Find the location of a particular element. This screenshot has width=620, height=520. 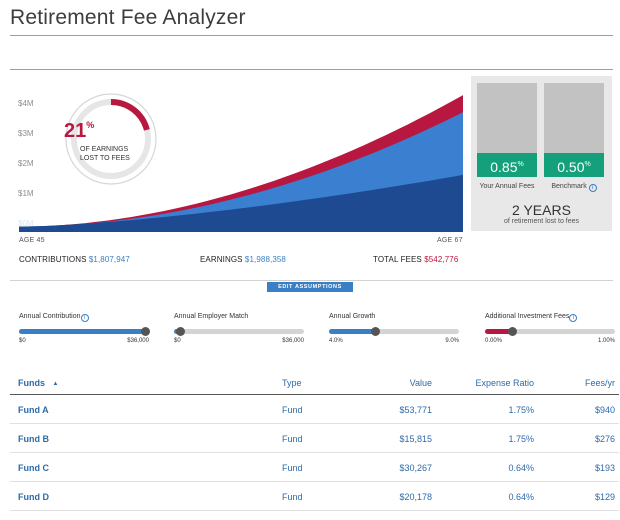

slider-label-wrap: Annual Contribution i is located at coordinates (54, 317).